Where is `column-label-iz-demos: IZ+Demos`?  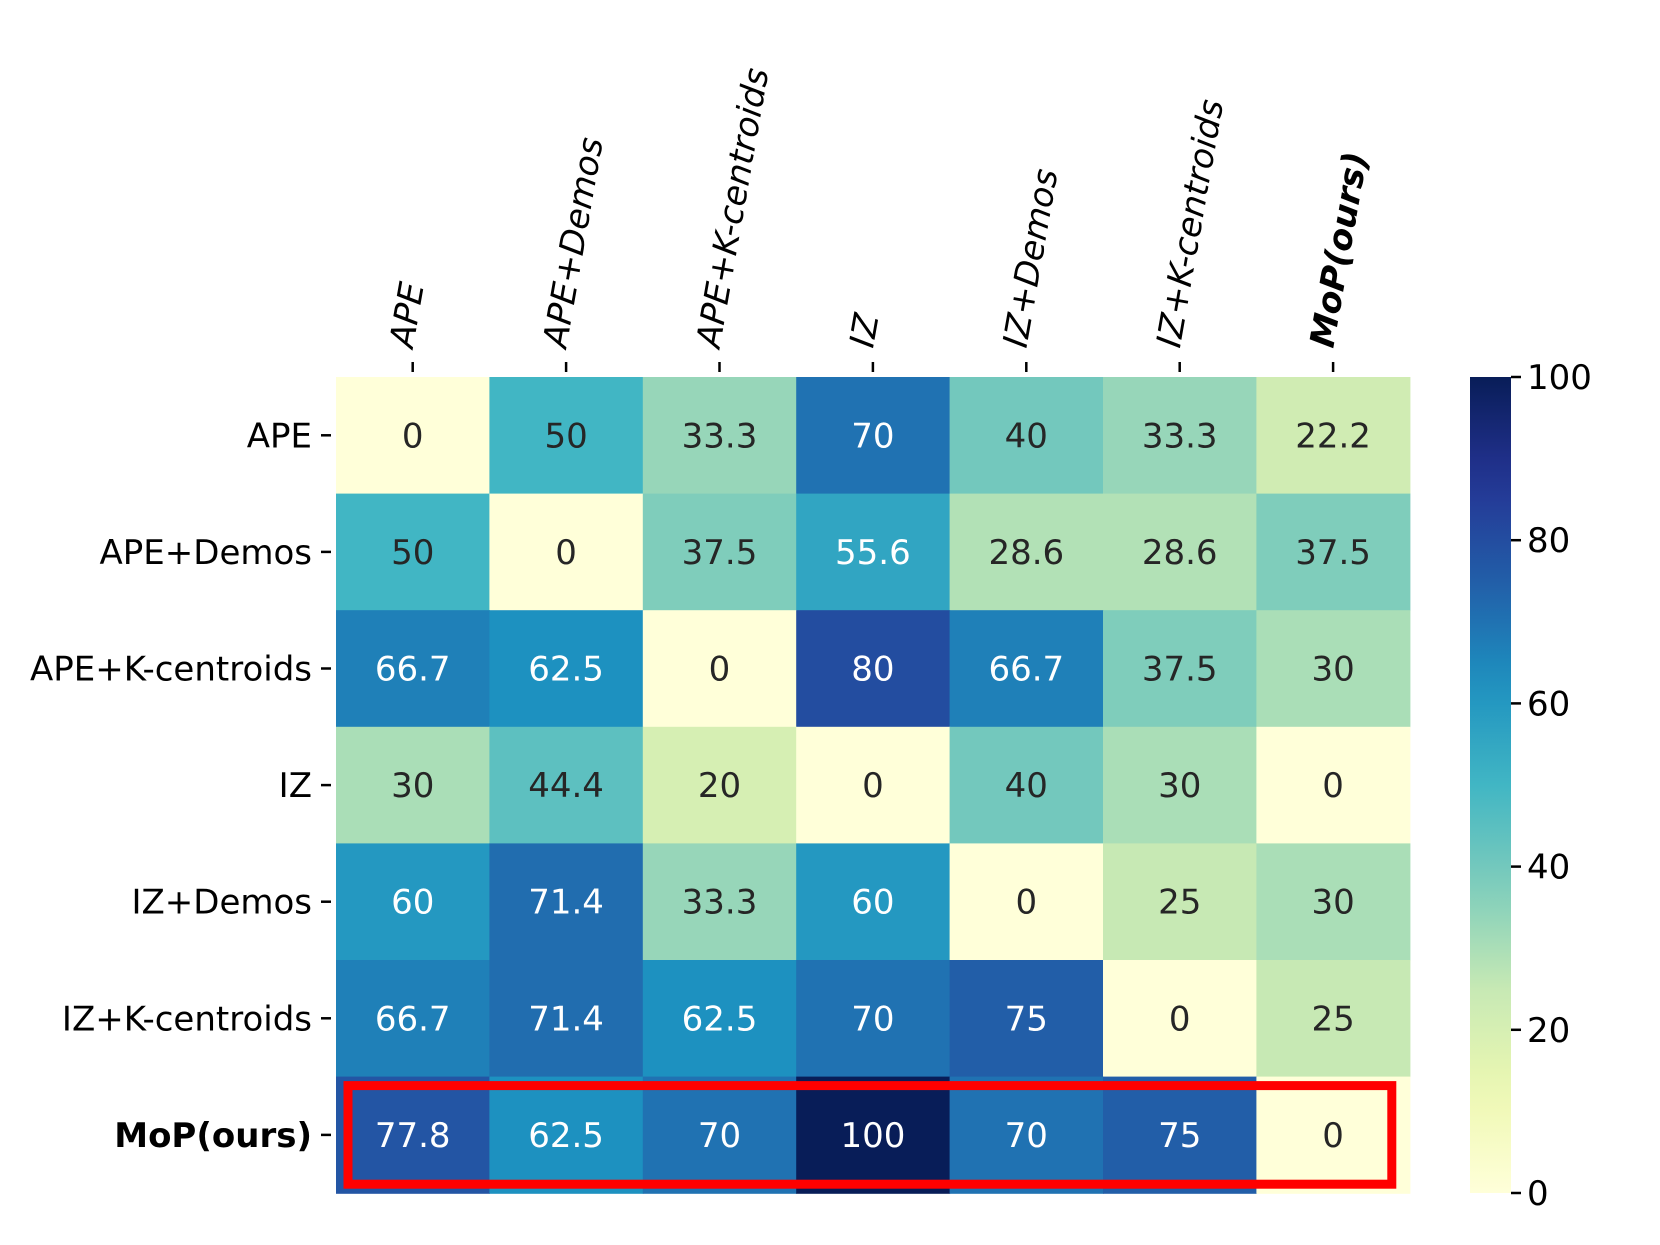 column-label-iz-demos: IZ+Demos is located at coordinates (1031, 258).